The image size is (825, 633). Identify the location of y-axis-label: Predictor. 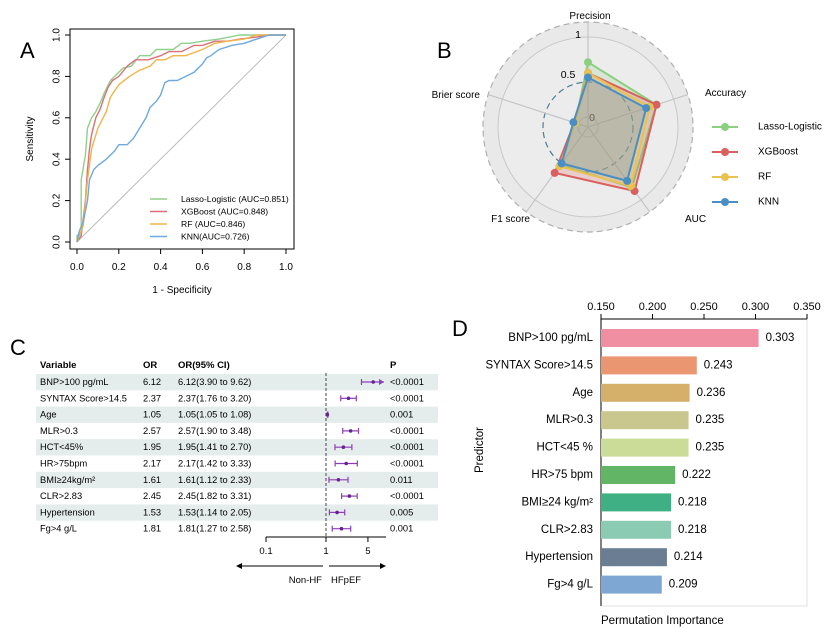
(480, 450).